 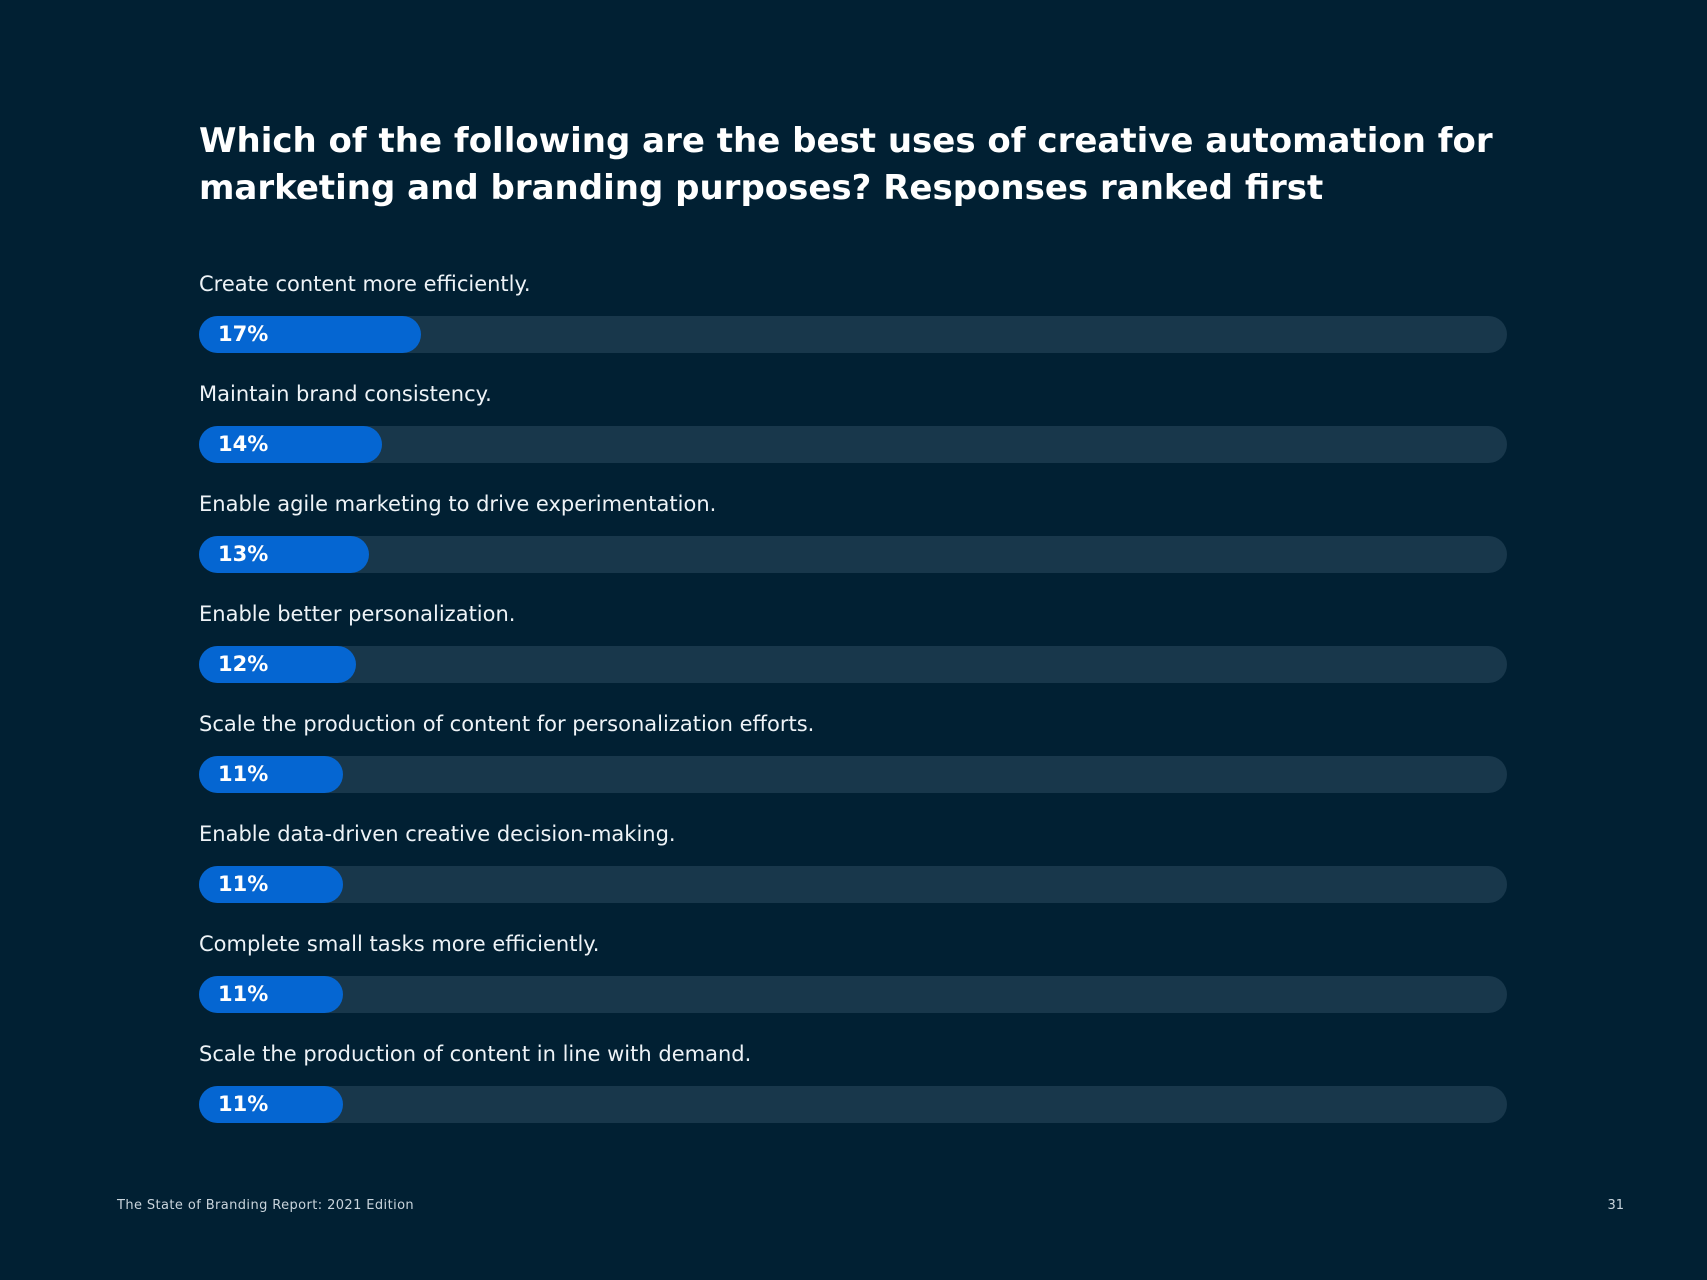 What do you see at coordinates (1615, 1205) in the screenshot?
I see `page-number: 31` at bounding box center [1615, 1205].